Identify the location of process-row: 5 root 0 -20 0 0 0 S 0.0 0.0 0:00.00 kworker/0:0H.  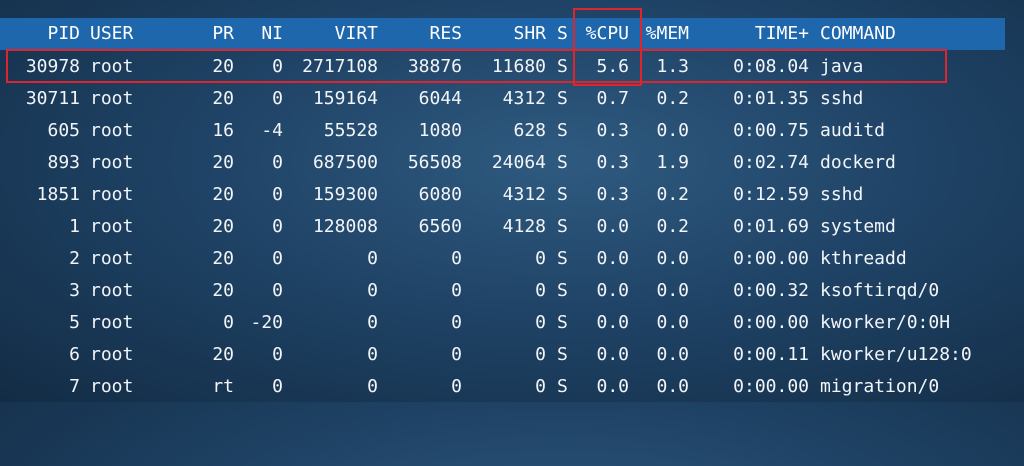
(512, 323).